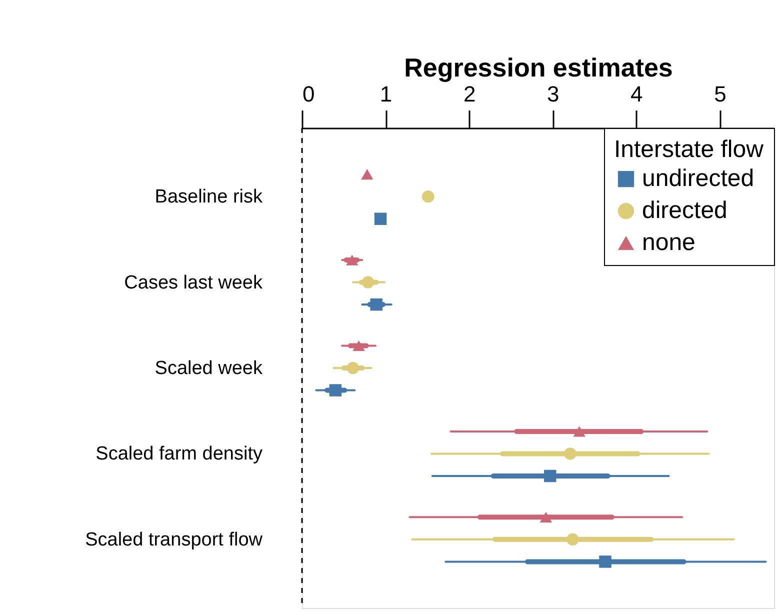 This screenshot has width=778, height=616. What do you see at coordinates (208, 368) in the screenshot?
I see `y-tick-label: Scaled week` at bounding box center [208, 368].